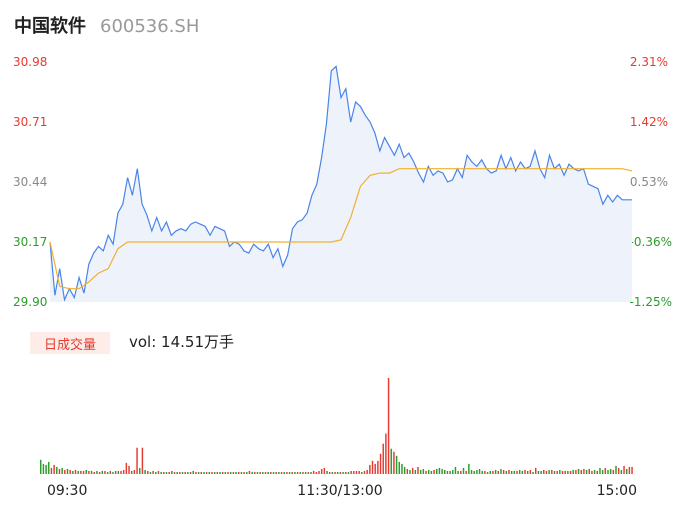 The width and height of the screenshot is (686, 524). Describe the element at coordinates (181, 342) in the screenshot. I see `volume-readout: vol: 14.51万手` at that location.